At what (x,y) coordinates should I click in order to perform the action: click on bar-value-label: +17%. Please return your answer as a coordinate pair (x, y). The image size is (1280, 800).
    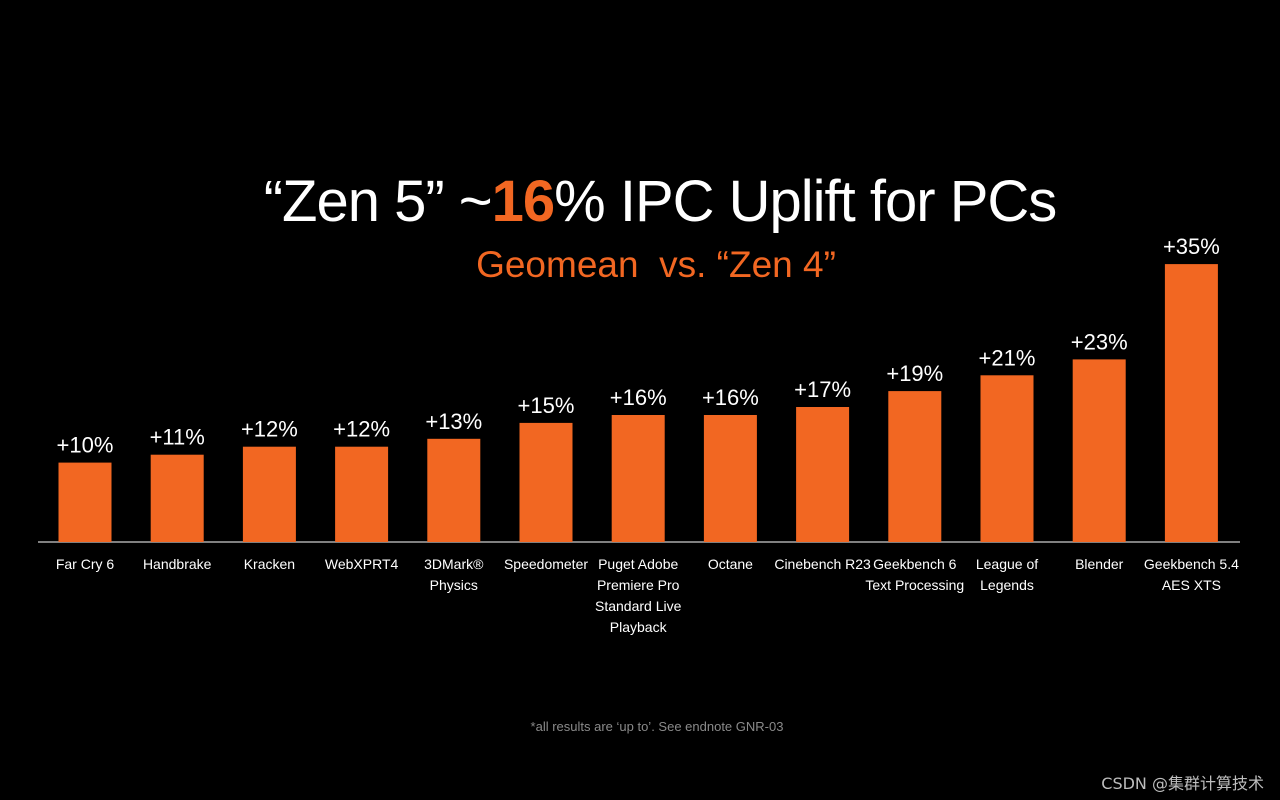
    Looking at the image, I should click on (822, 389).